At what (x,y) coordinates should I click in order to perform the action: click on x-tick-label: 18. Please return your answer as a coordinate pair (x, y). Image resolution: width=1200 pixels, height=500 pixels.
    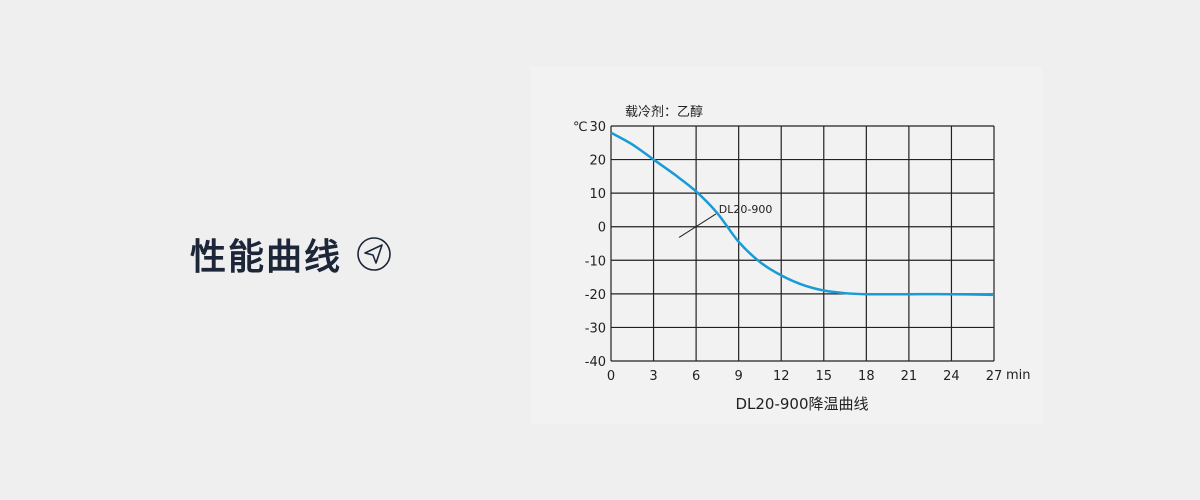
    Looking at the image, I should click on (866, 376).